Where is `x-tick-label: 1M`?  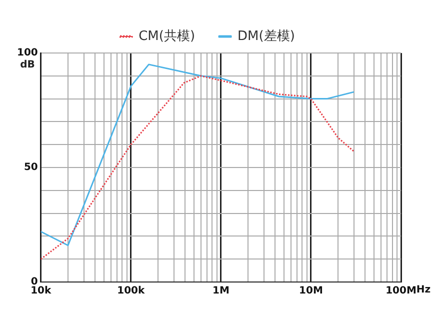
x-tick-label: 1M is located at coordinates (221, 291).